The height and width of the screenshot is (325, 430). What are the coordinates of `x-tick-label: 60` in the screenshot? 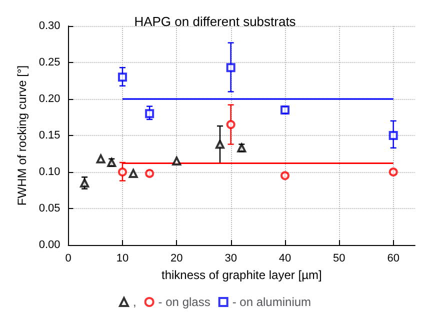 It's located at (393, 258).